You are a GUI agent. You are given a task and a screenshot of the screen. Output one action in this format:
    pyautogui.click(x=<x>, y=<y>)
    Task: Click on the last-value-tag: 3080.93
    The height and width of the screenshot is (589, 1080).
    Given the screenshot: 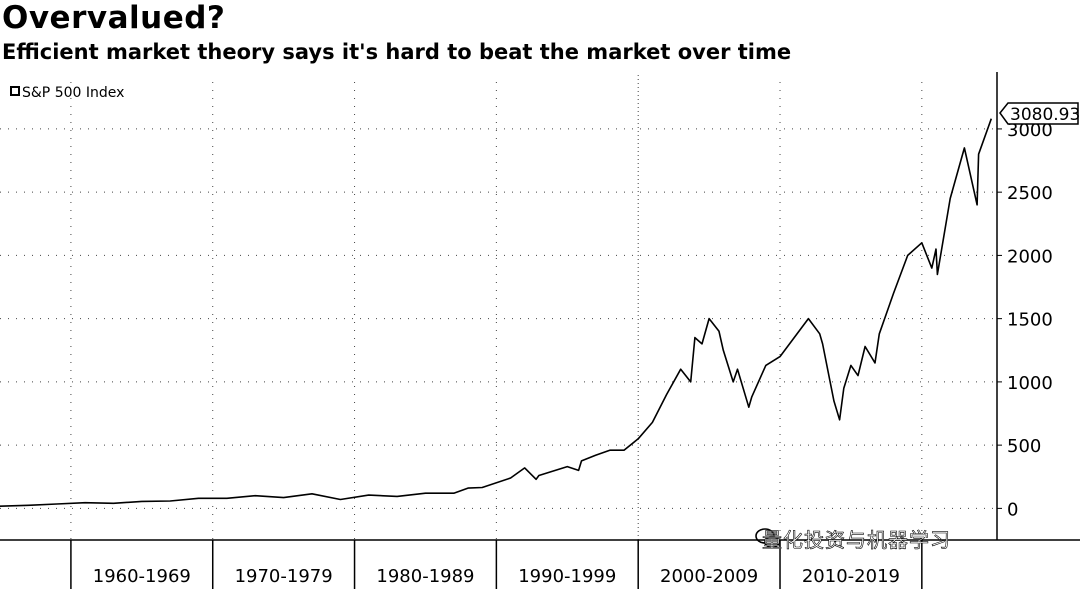 What is the action you would take?
    pyautogui.click(x=1039, y=113)
    